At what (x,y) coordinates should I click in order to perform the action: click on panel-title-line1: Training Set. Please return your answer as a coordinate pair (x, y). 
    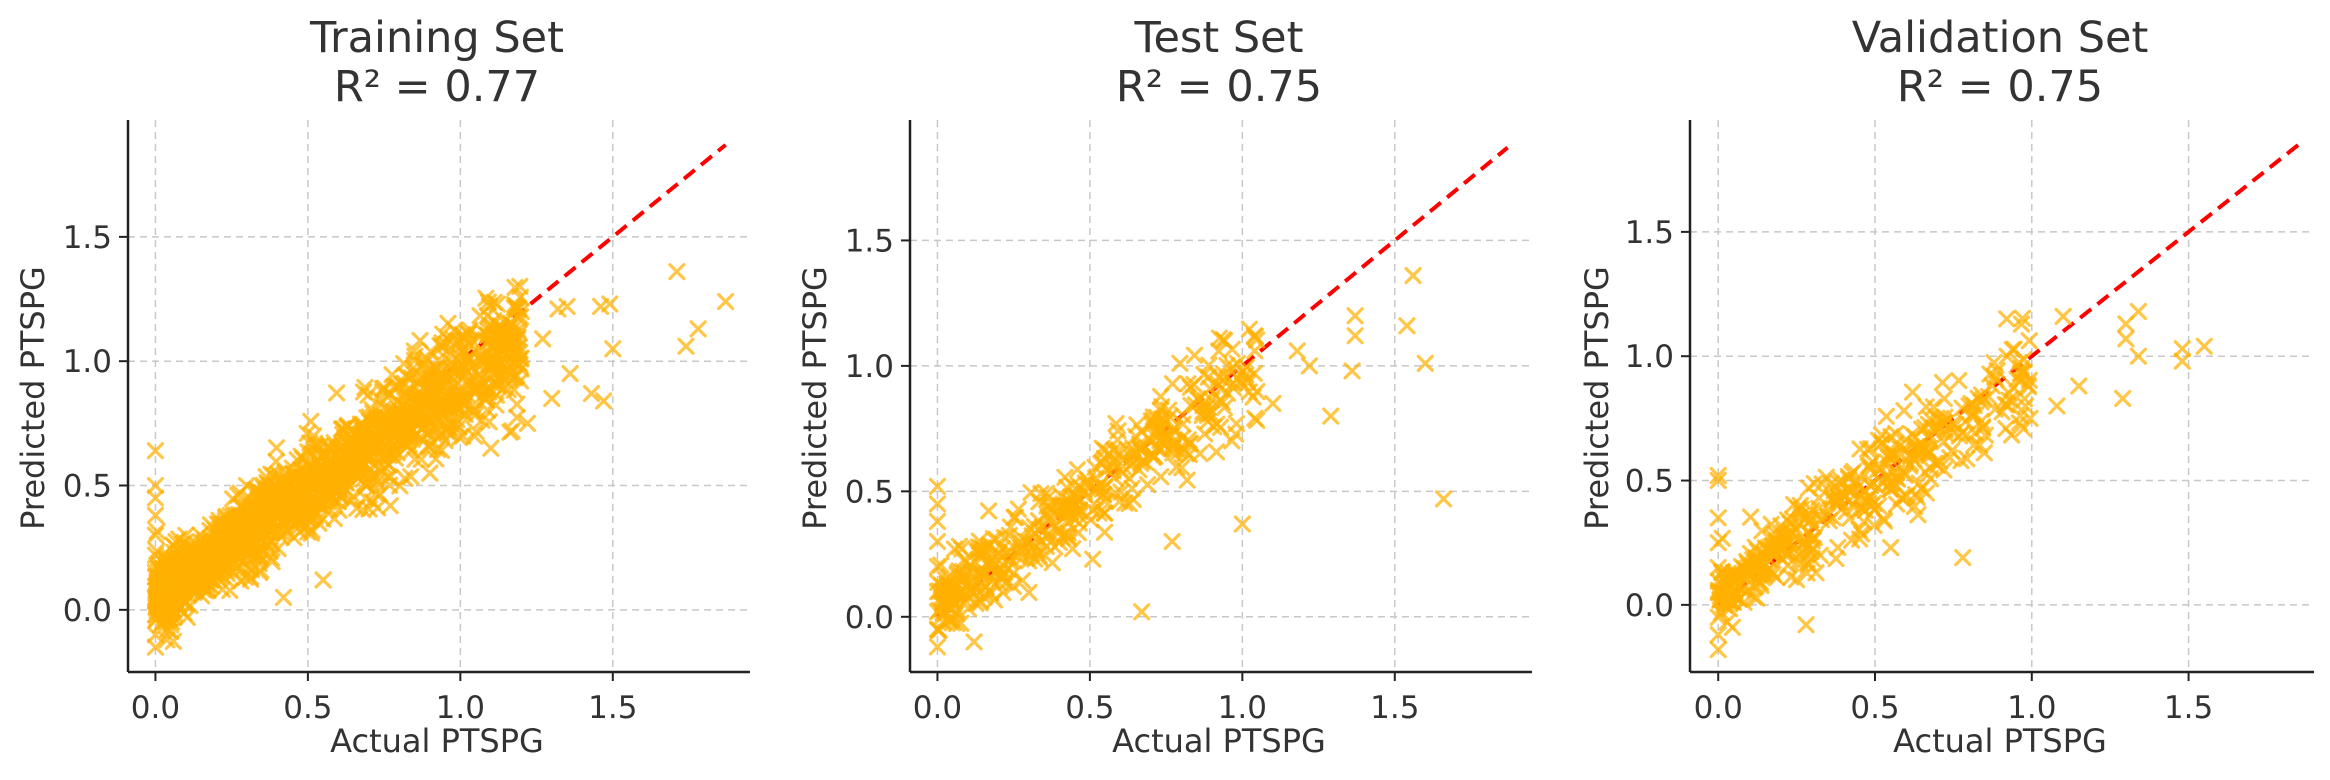
    Looking at the image, I should click on (436, 38).